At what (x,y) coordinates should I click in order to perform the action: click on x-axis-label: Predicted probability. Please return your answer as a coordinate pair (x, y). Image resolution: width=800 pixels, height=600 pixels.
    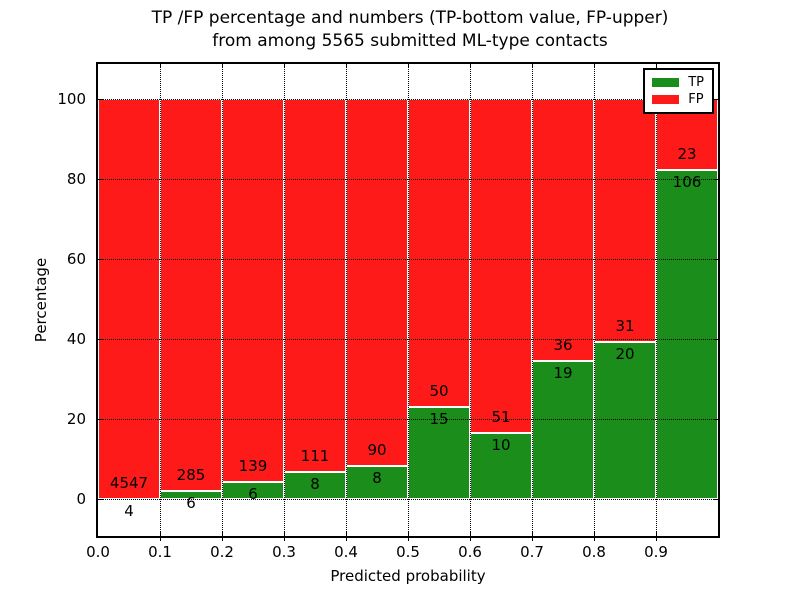
    Looking at the image, I should click on (408, 576).